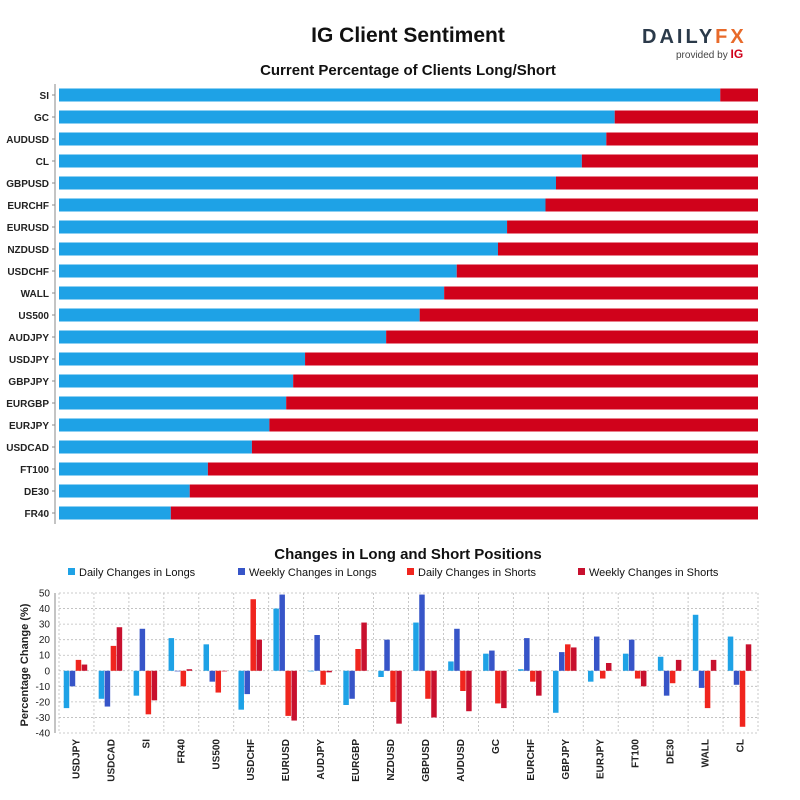 Image resolution: width=800 pixels, height=800 pixels. What do you see at coordinates (408, 35) in the screenshot?
I see `page-title: IG Client Sentiment` at bounding box center [408, 35].